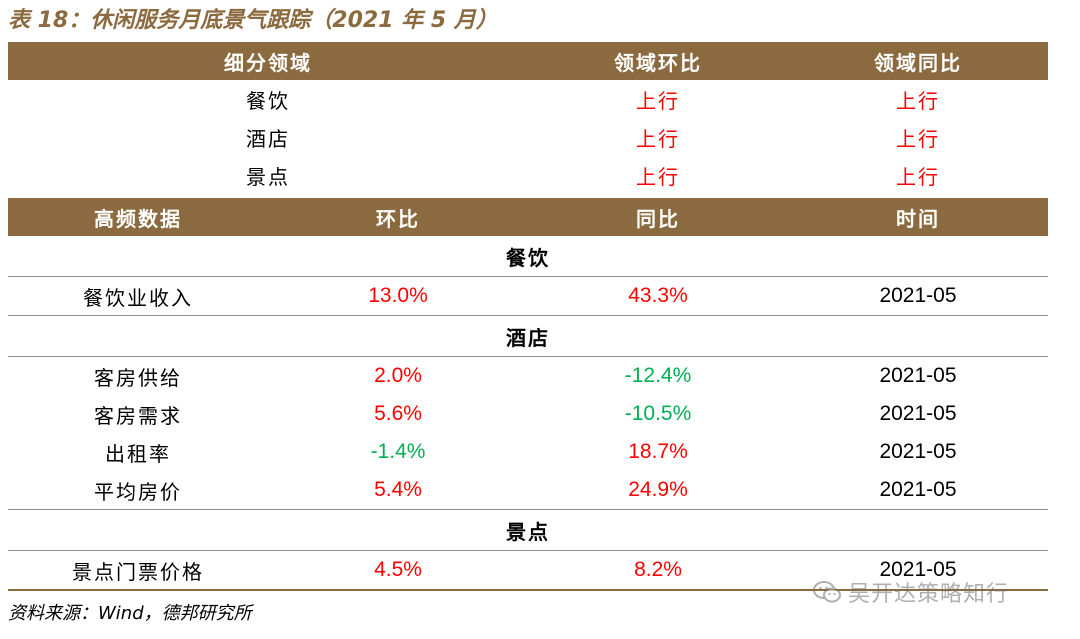 This screenshot has height=639, width=1080. What do you see at coordinates (398, 451) in the screenshot?
I see `mom-value: -1.4%` at bounding box center [398, 451].